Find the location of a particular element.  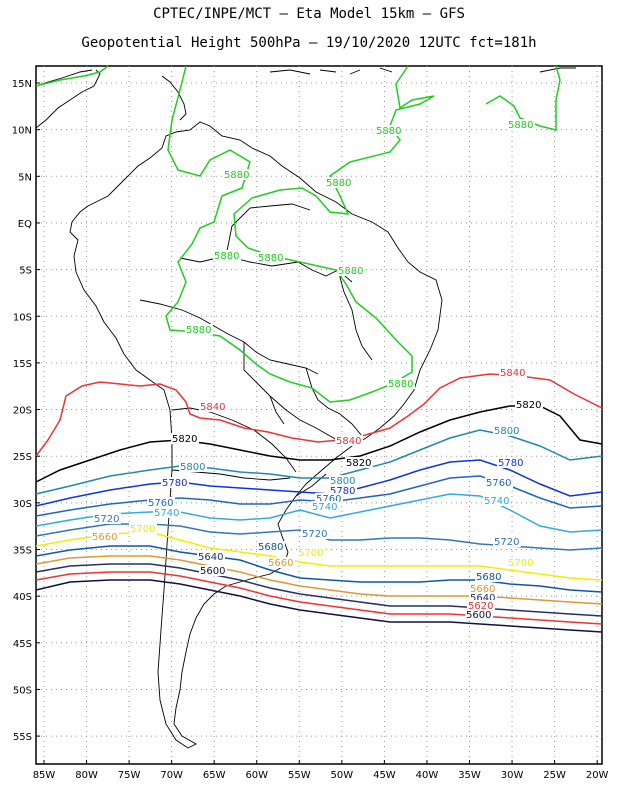

lon-label: 70W is located at coordinates (171, 775).